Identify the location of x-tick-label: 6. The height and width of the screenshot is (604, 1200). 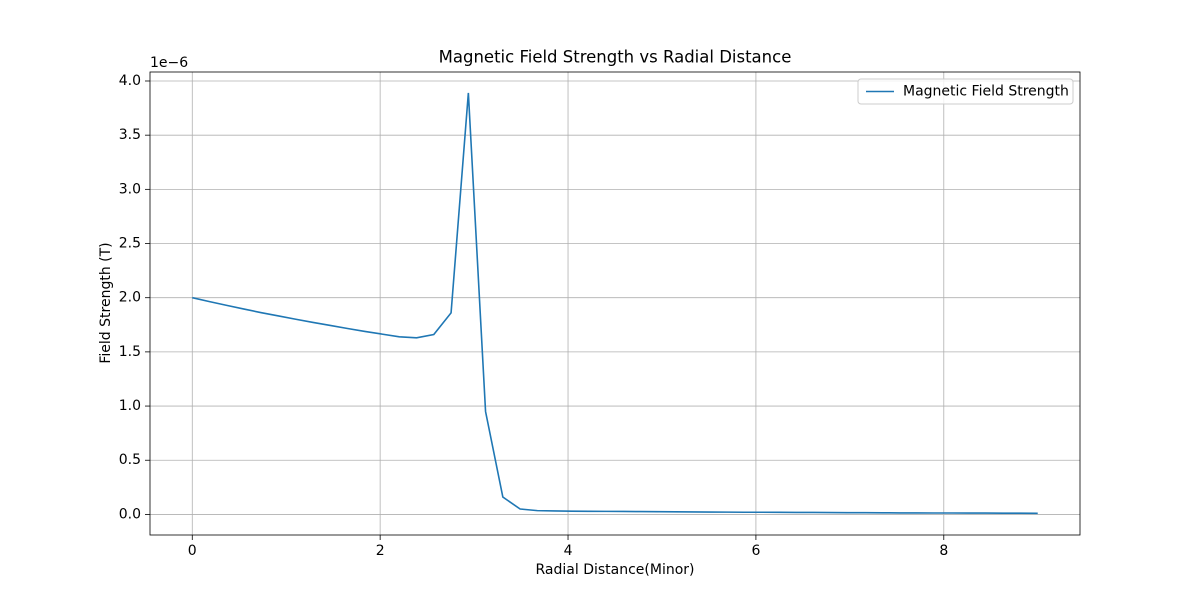
(755, 551).